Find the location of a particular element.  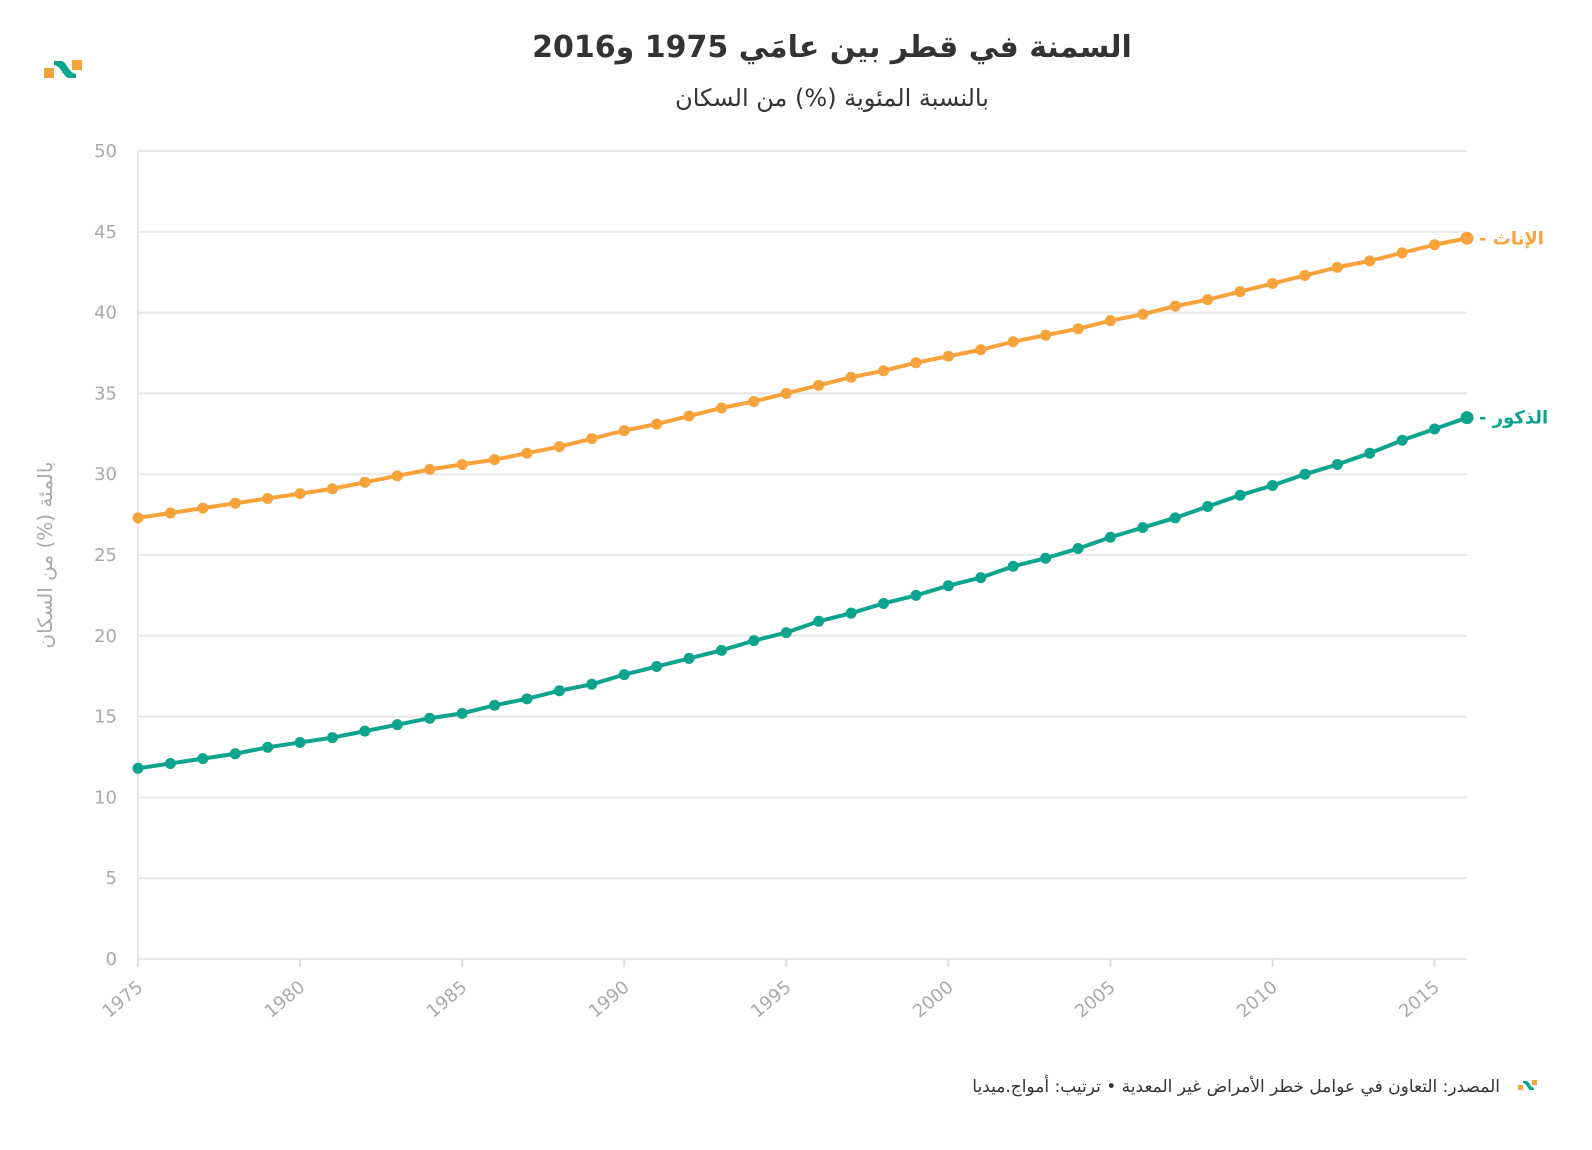

y-tick-label: 45 is located at coordinates (105, 232).